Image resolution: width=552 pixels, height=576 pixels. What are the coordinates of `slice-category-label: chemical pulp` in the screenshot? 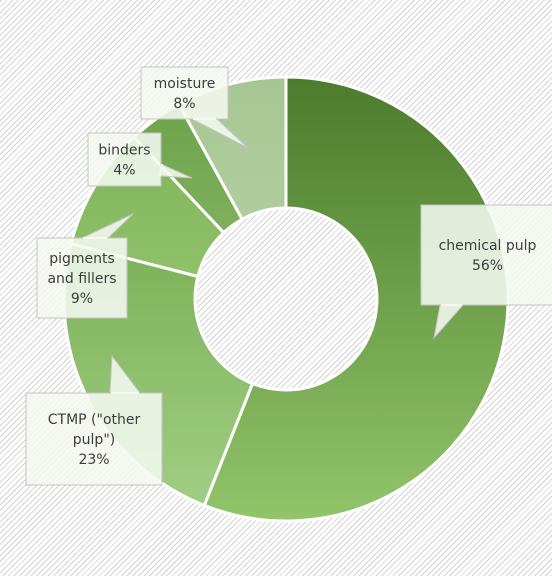 It's located at (488, 246).